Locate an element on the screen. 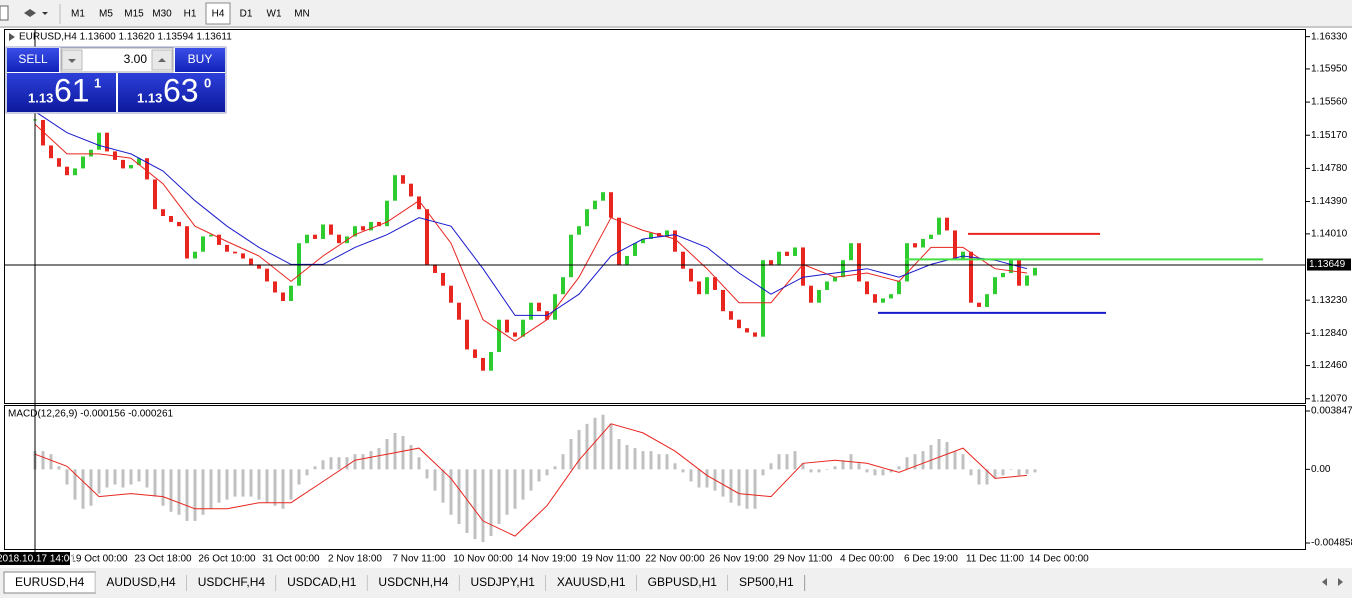 This screenshot has width=1352, height=598. timeframe-button: MN is located at coordinates (302, 14).